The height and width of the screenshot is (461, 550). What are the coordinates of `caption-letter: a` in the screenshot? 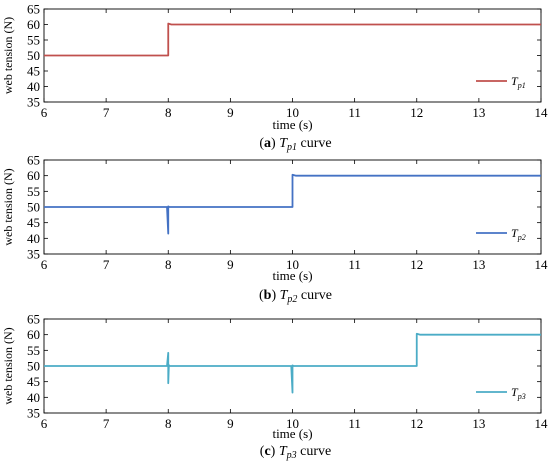 It's located at (267, 143).